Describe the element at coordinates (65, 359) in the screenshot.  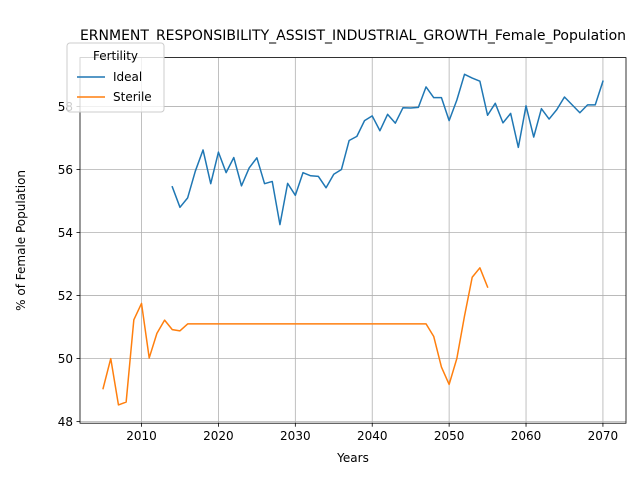
I see `y-tick-label: 50` at that location.